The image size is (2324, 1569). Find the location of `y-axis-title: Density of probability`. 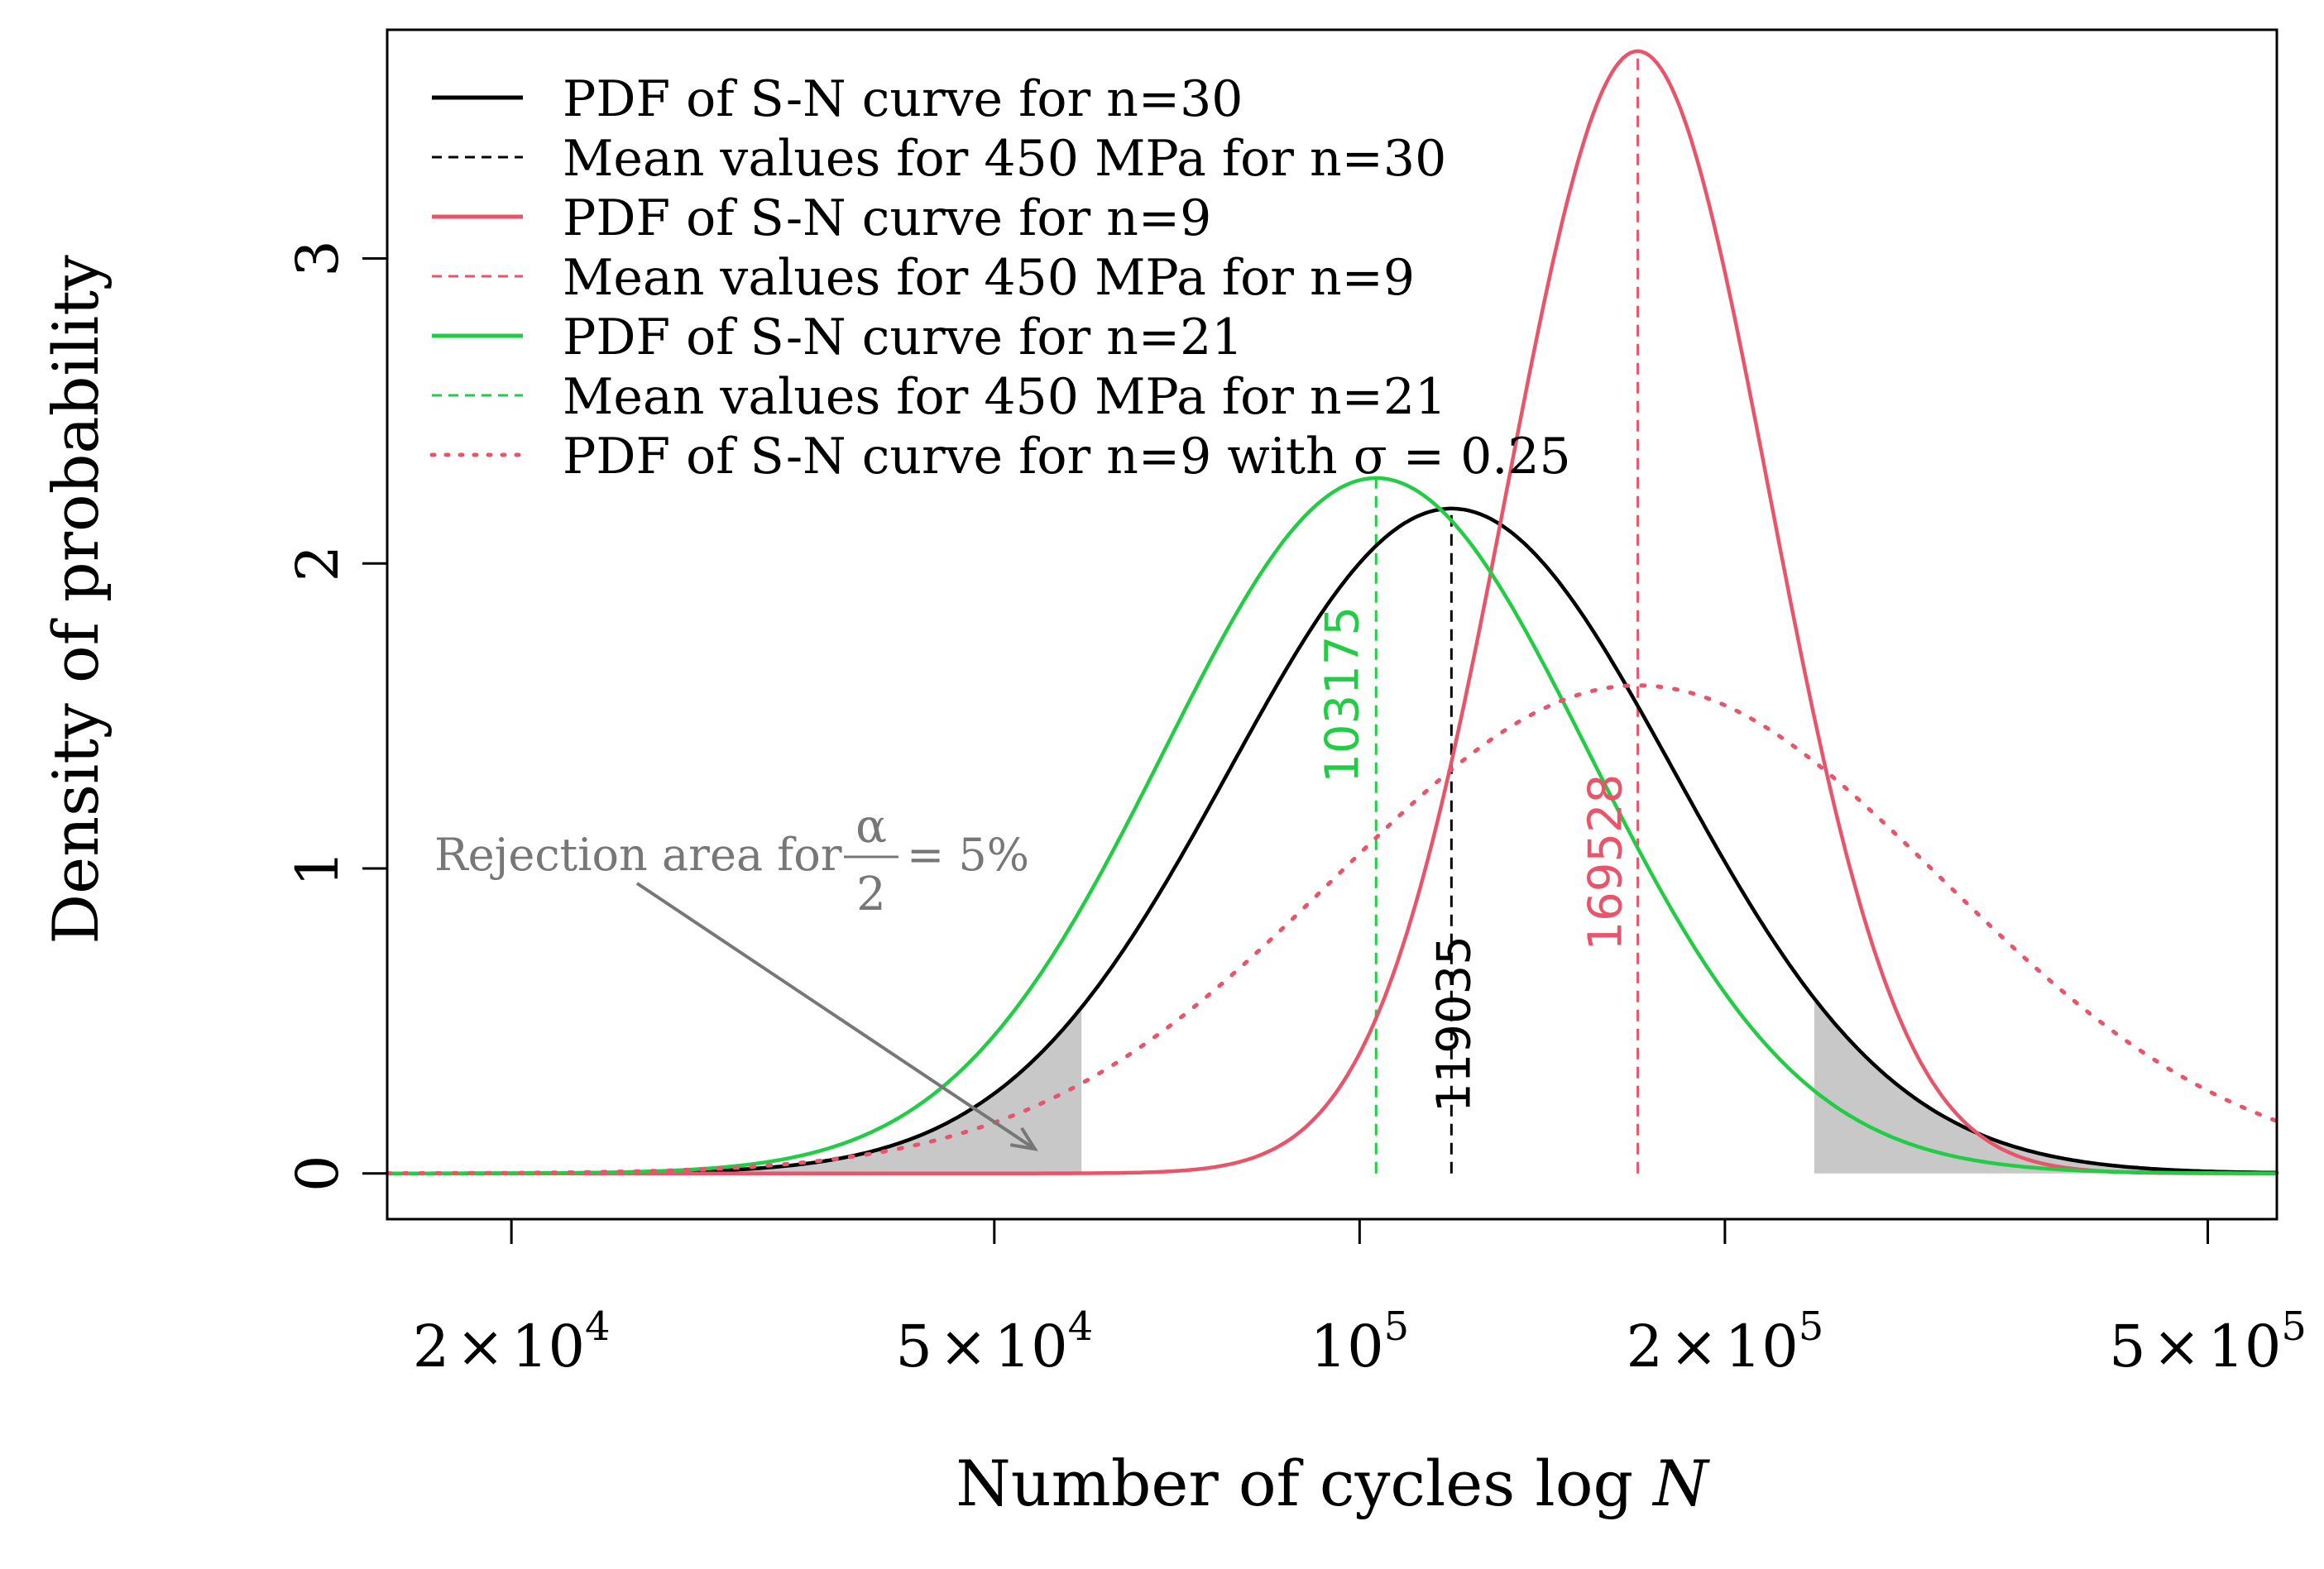

y-axis-title: Density of probability is located at coordinates (76, 600).